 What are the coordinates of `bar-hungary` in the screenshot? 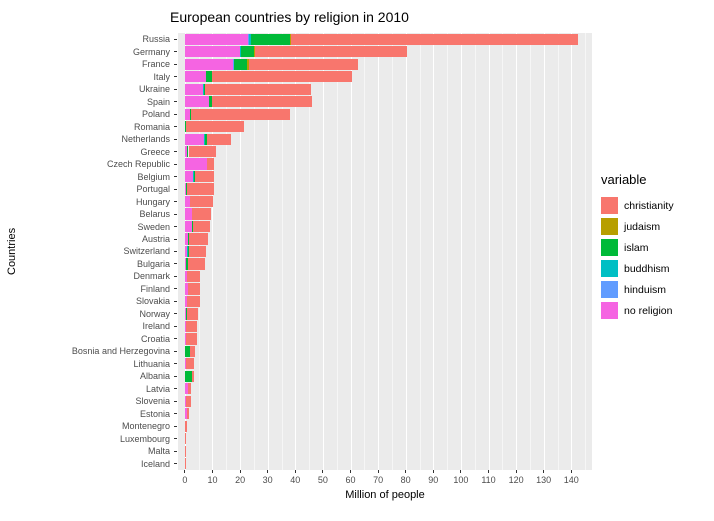 It's located at (385, 201).